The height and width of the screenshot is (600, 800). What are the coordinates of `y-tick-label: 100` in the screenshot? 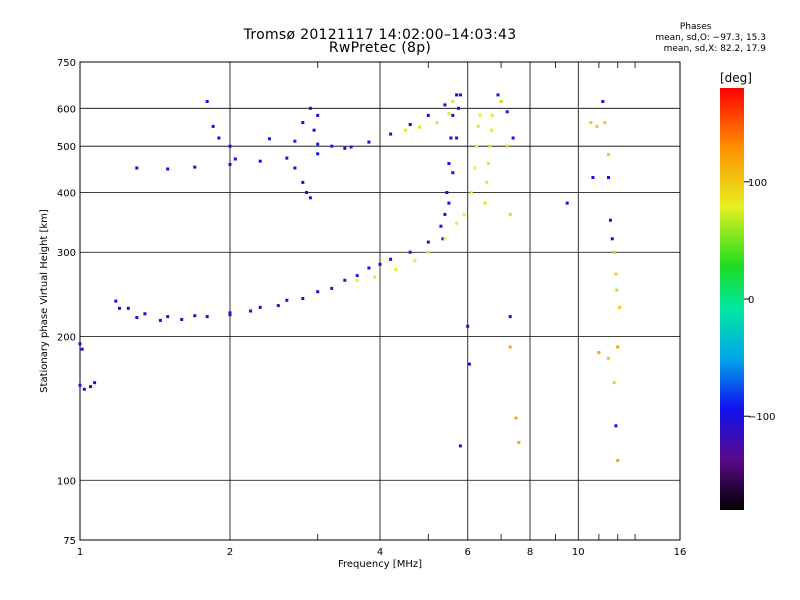 It's located at (66, 481).